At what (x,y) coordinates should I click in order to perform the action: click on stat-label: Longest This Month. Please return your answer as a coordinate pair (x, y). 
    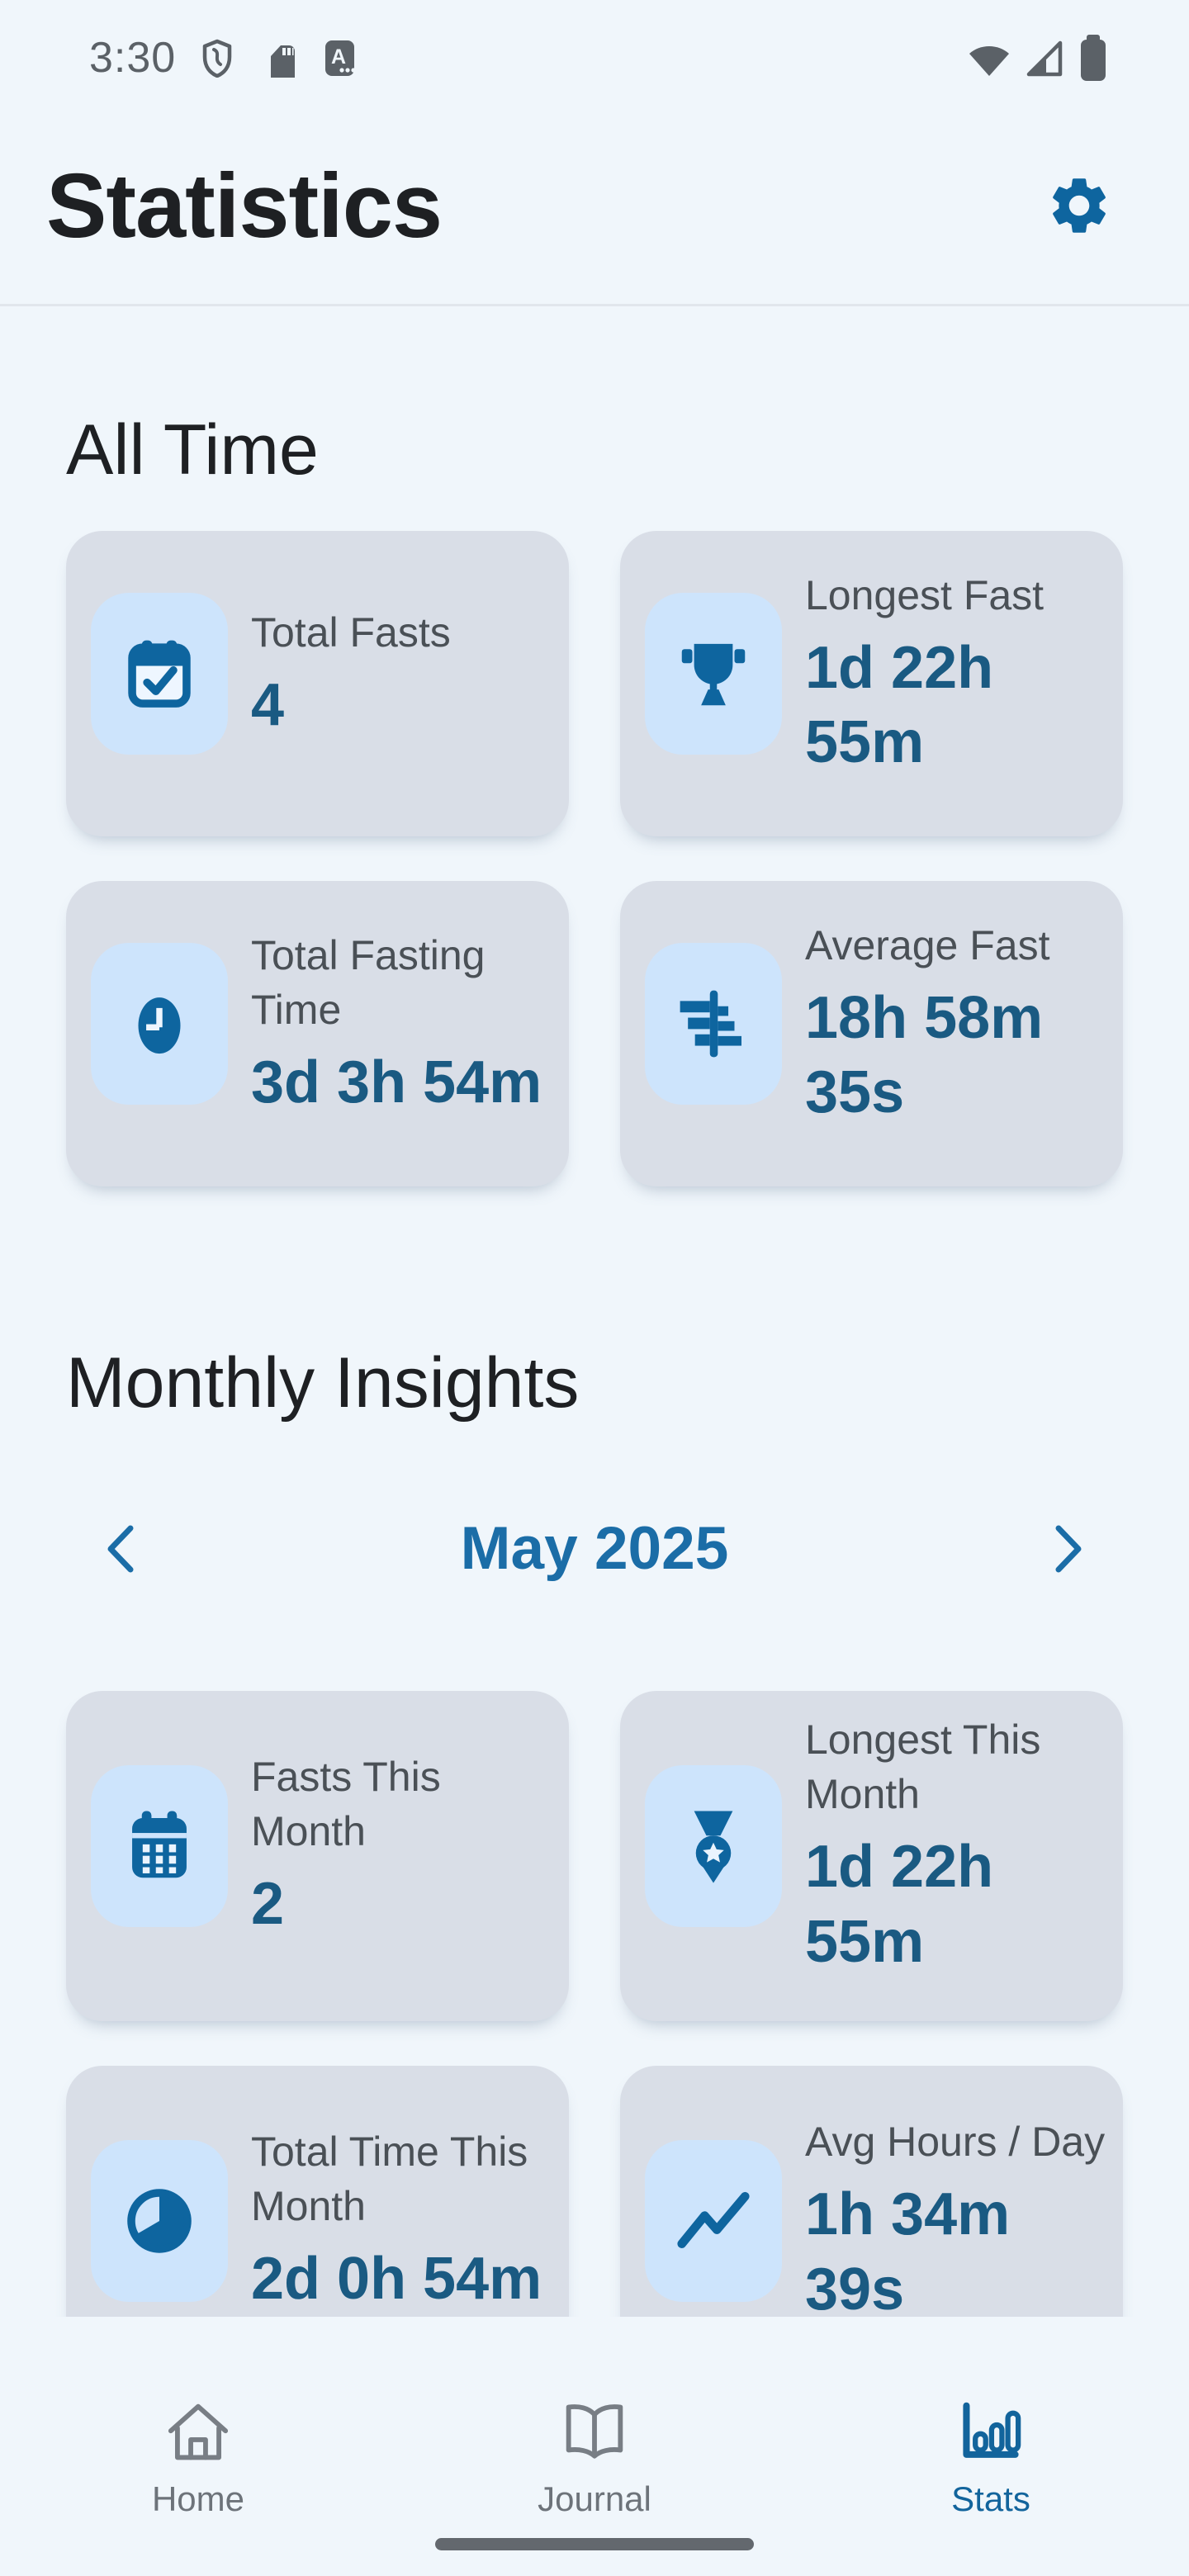
    Looking at the image, I should click on (923, 1766).